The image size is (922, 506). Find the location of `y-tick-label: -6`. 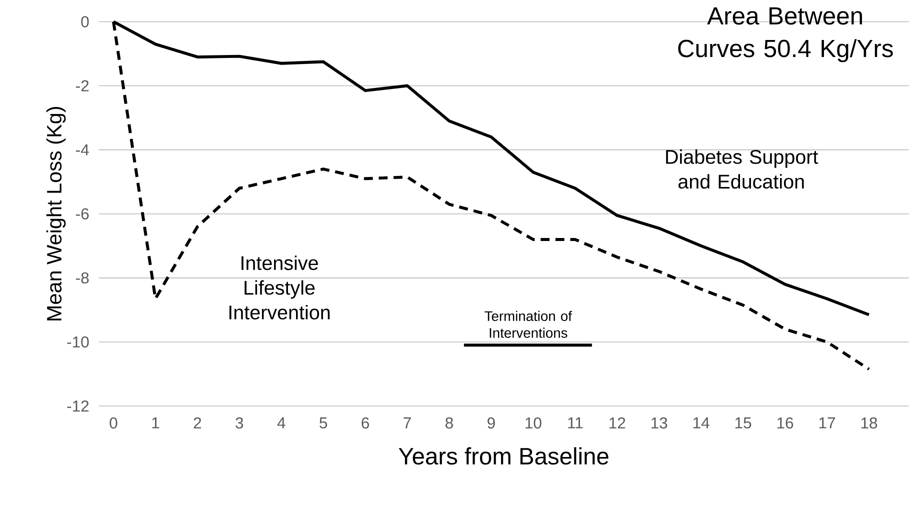

y-tick-label: -6 is located at coordinates (82, 214).